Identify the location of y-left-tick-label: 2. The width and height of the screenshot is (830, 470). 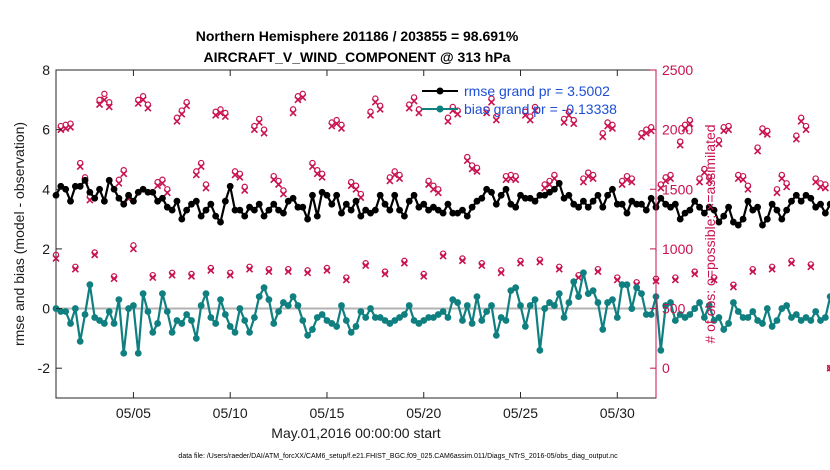
(46, 249).